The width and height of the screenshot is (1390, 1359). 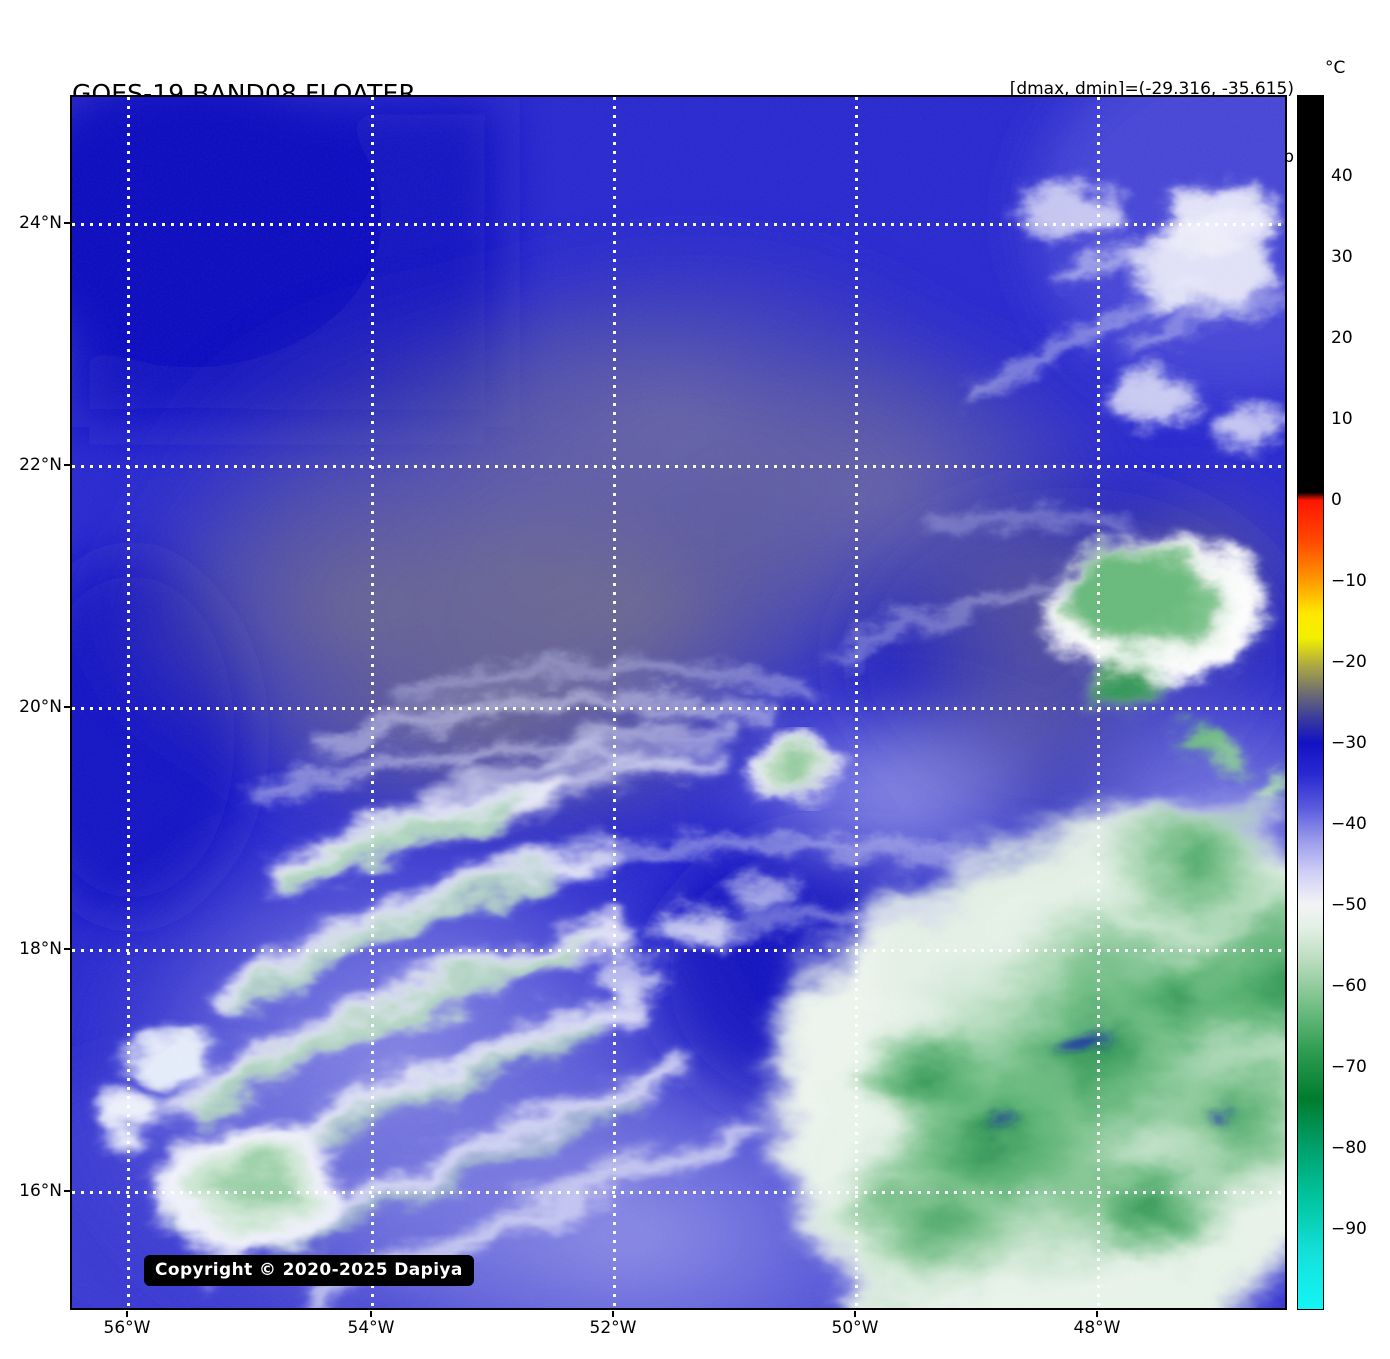 What do you see at coordinates (1342, 419) in the screenshot?
I see `colorbar-tick-label-3: 10` at bounding box center [1342, 419].